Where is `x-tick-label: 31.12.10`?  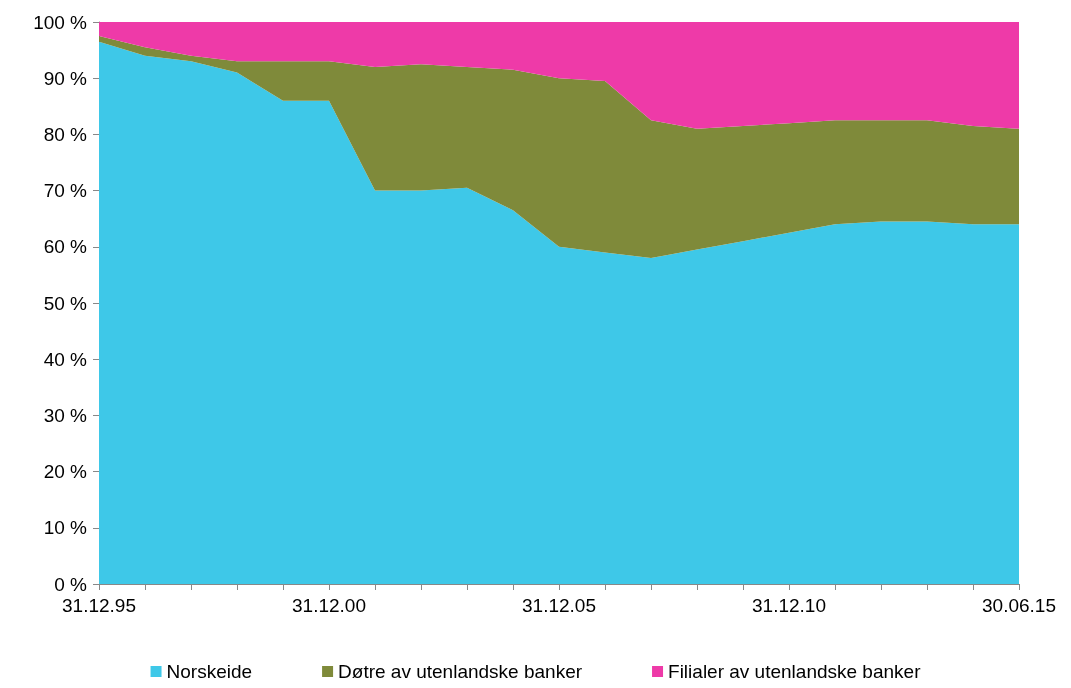 x-tick-label: 31.12.10 is located at coordinates (789, 605).